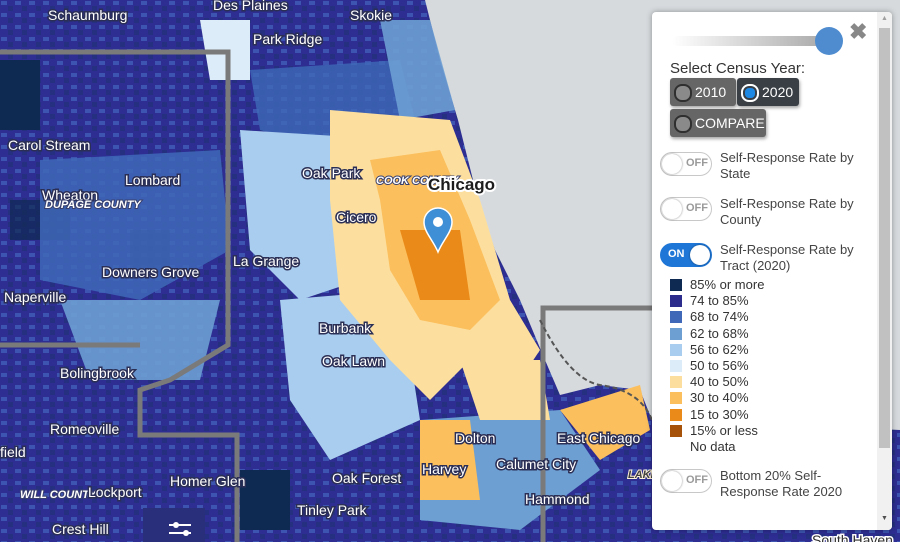 Image resolution: width=900 pixels, height=542 pixels. I want to click on place-label: COOK COUNTY, so click(418, 181).